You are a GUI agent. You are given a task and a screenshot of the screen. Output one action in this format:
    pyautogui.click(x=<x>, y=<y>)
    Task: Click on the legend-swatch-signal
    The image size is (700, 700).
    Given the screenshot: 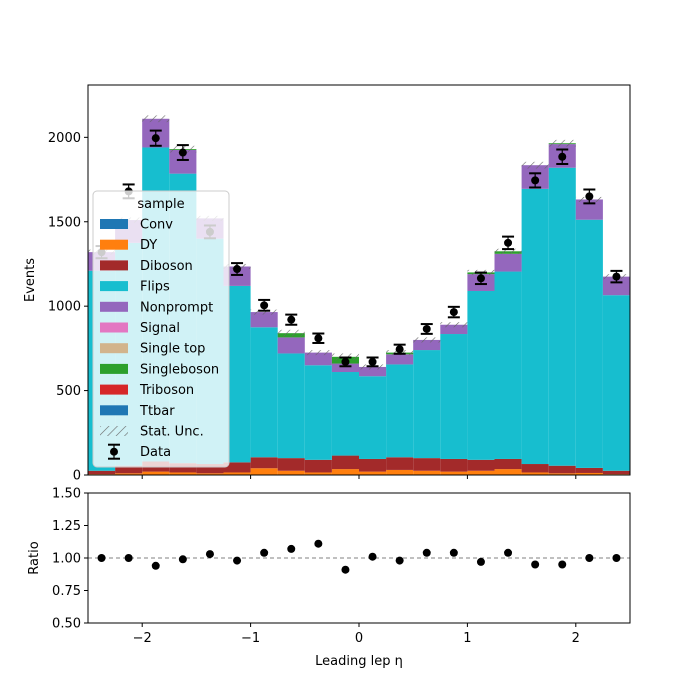 What is the action you would take?
    pyautogui.click(x=114, y=327)
    